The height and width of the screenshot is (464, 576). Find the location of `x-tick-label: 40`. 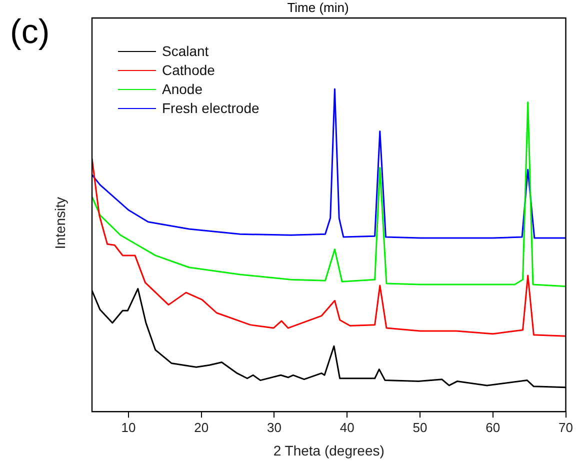

x-tick-label: 40 is located at coordinates (347, 427).